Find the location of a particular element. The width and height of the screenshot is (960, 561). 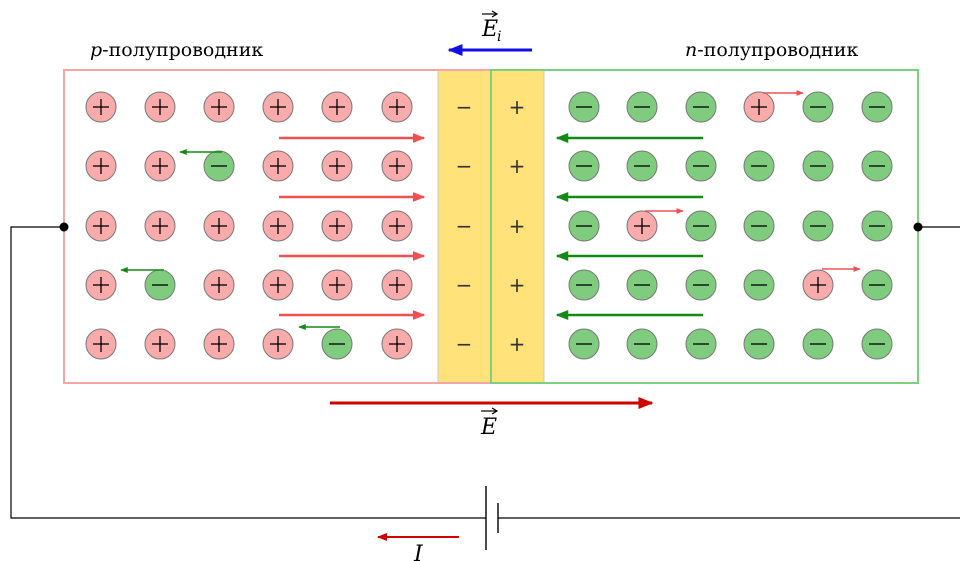

internal-field-letter: E is located at coordinates (489, 29).